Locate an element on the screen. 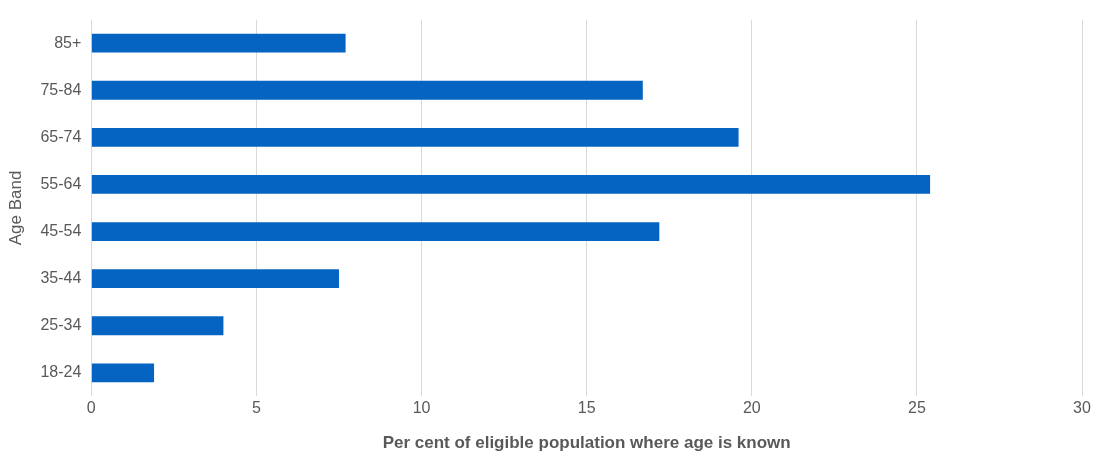 The width and height of the screenshot is (1094, 458). x-axis-title: Per cent of eligible population where age is known is located at coordinates (586, 443).